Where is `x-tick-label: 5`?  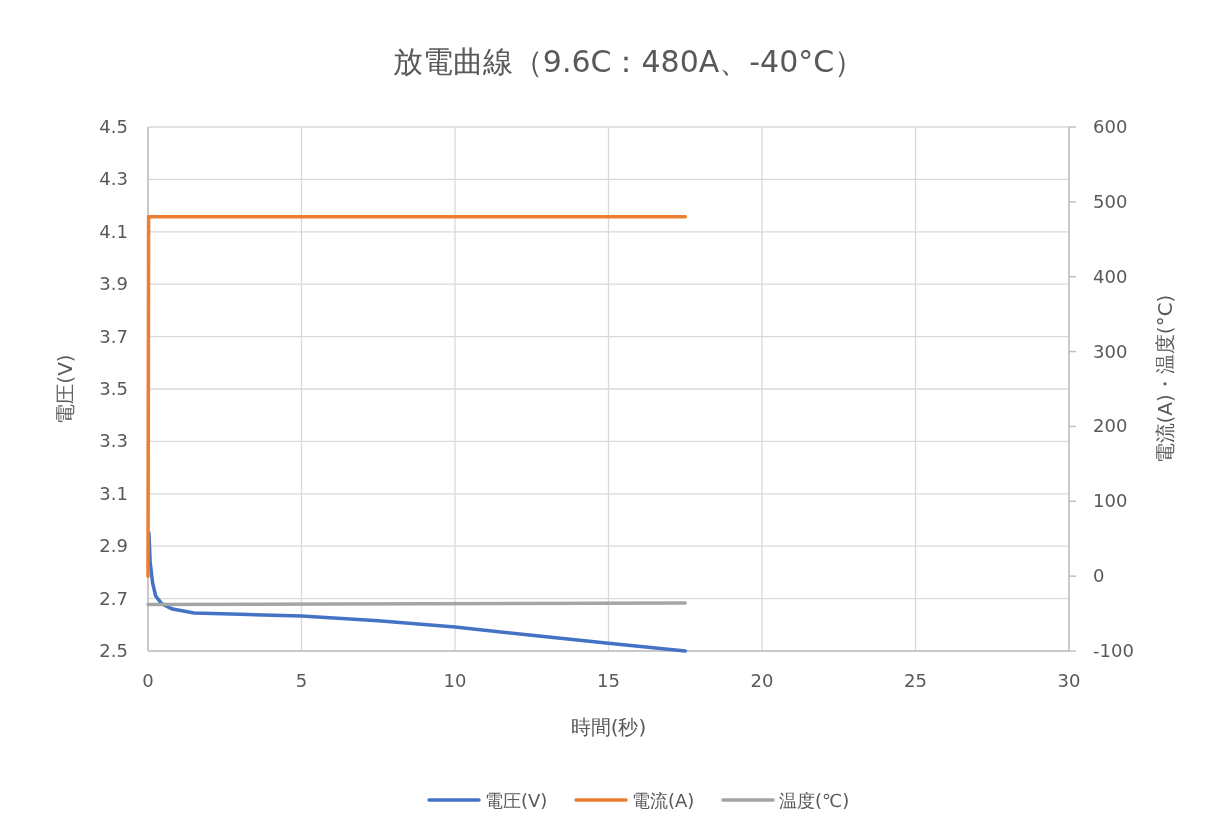 x-tick-label: 5 is located at coordinates (301, 680).